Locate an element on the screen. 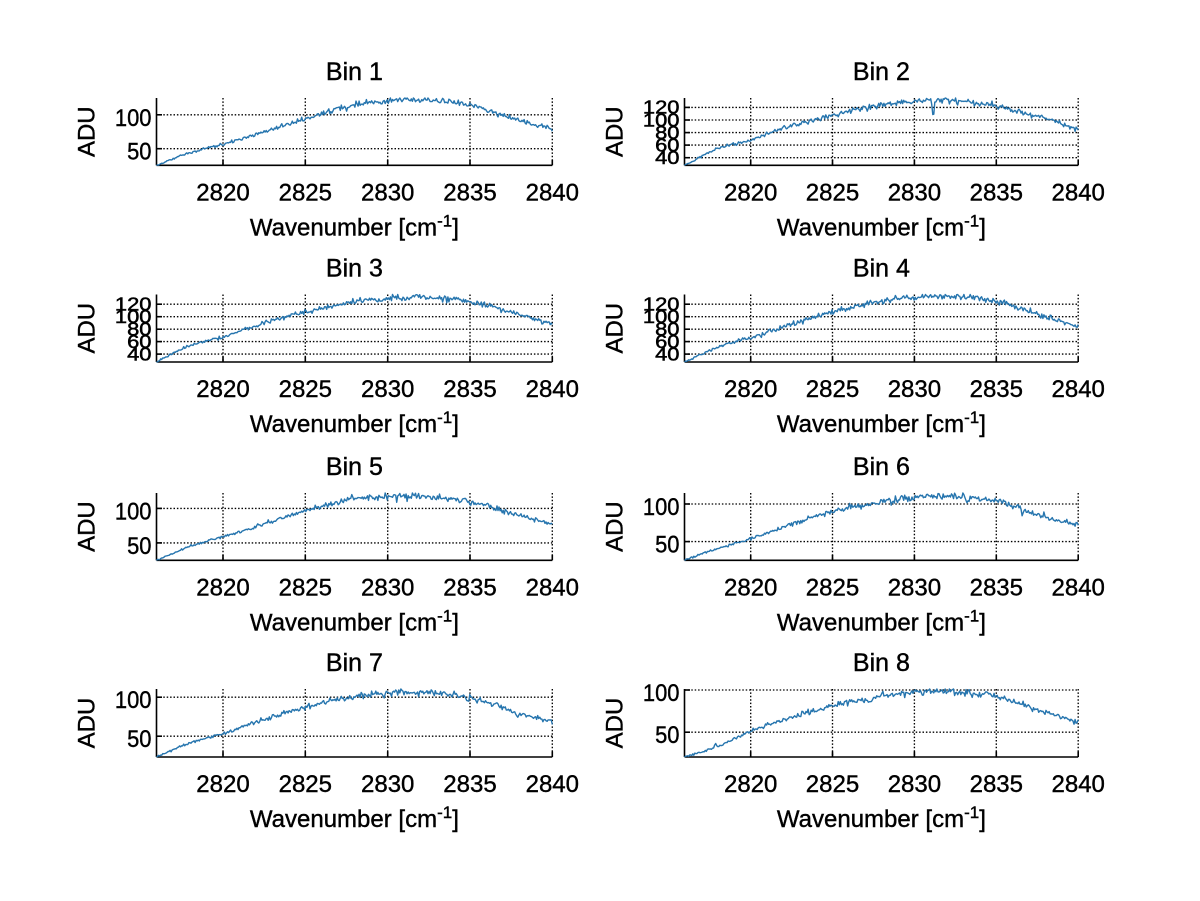 Image resolution: width=1200 pixels, height=901 pixels. svg-text: Bin 4 is located at coordinates (881, 269).